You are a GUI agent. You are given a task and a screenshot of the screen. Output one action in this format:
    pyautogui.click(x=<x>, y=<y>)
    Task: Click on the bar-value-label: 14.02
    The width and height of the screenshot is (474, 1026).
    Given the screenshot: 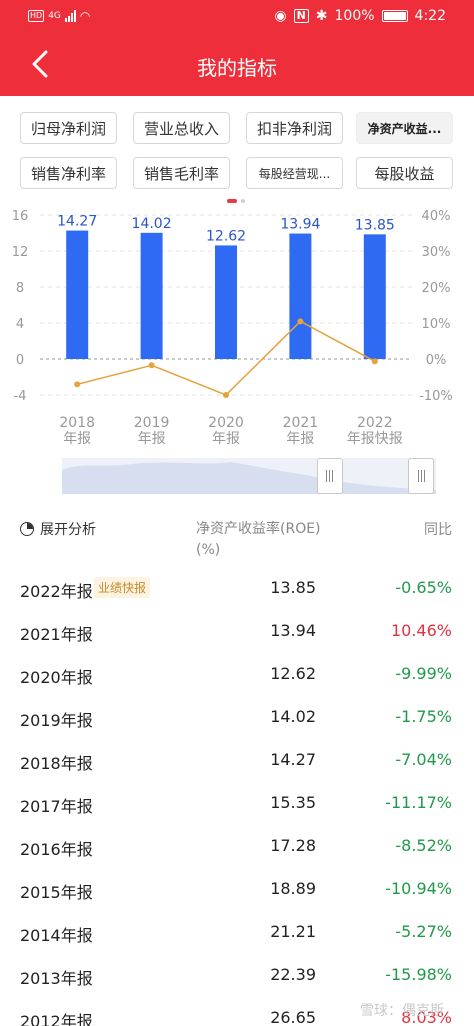 What is the action you would take?
    pyautogui.click(x=152, y=224)
    